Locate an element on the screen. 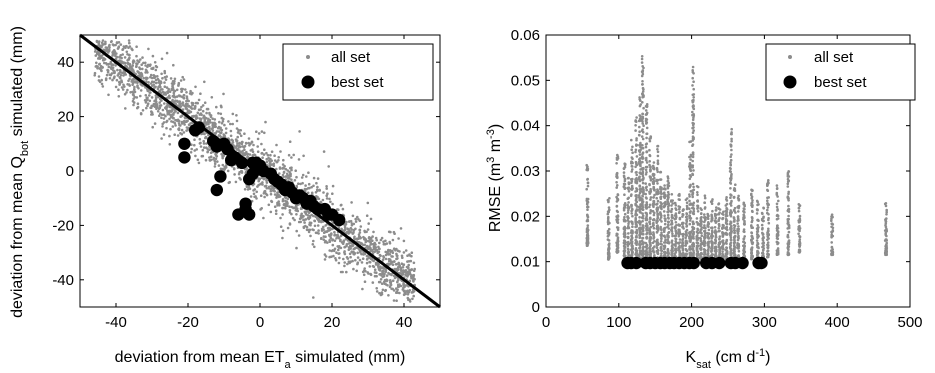  left-legend-best-set-marker is located at coordinates (308, 82).